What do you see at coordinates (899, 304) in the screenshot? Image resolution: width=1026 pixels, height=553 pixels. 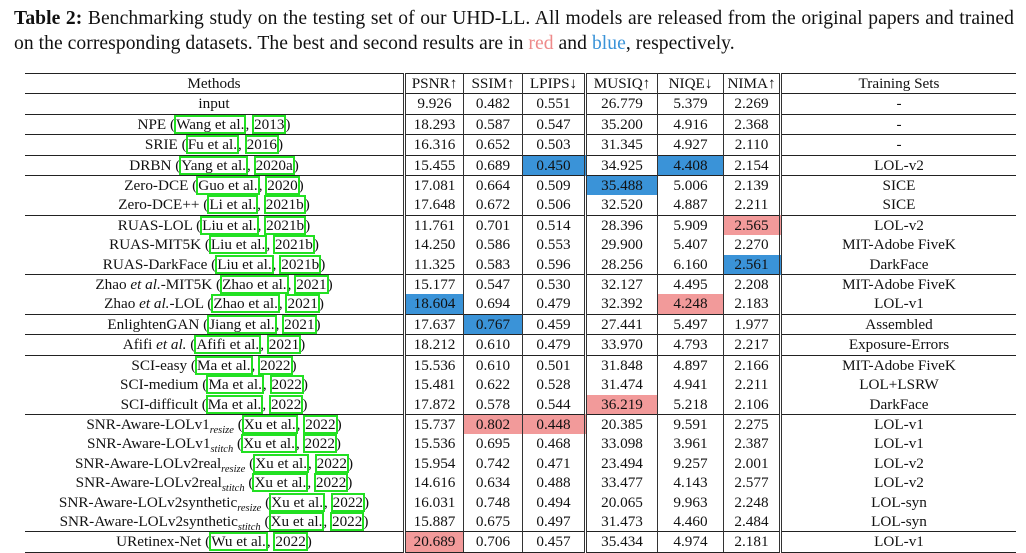 I see `training-set-cell: LOL-v1` at bounding box center [899, 304].